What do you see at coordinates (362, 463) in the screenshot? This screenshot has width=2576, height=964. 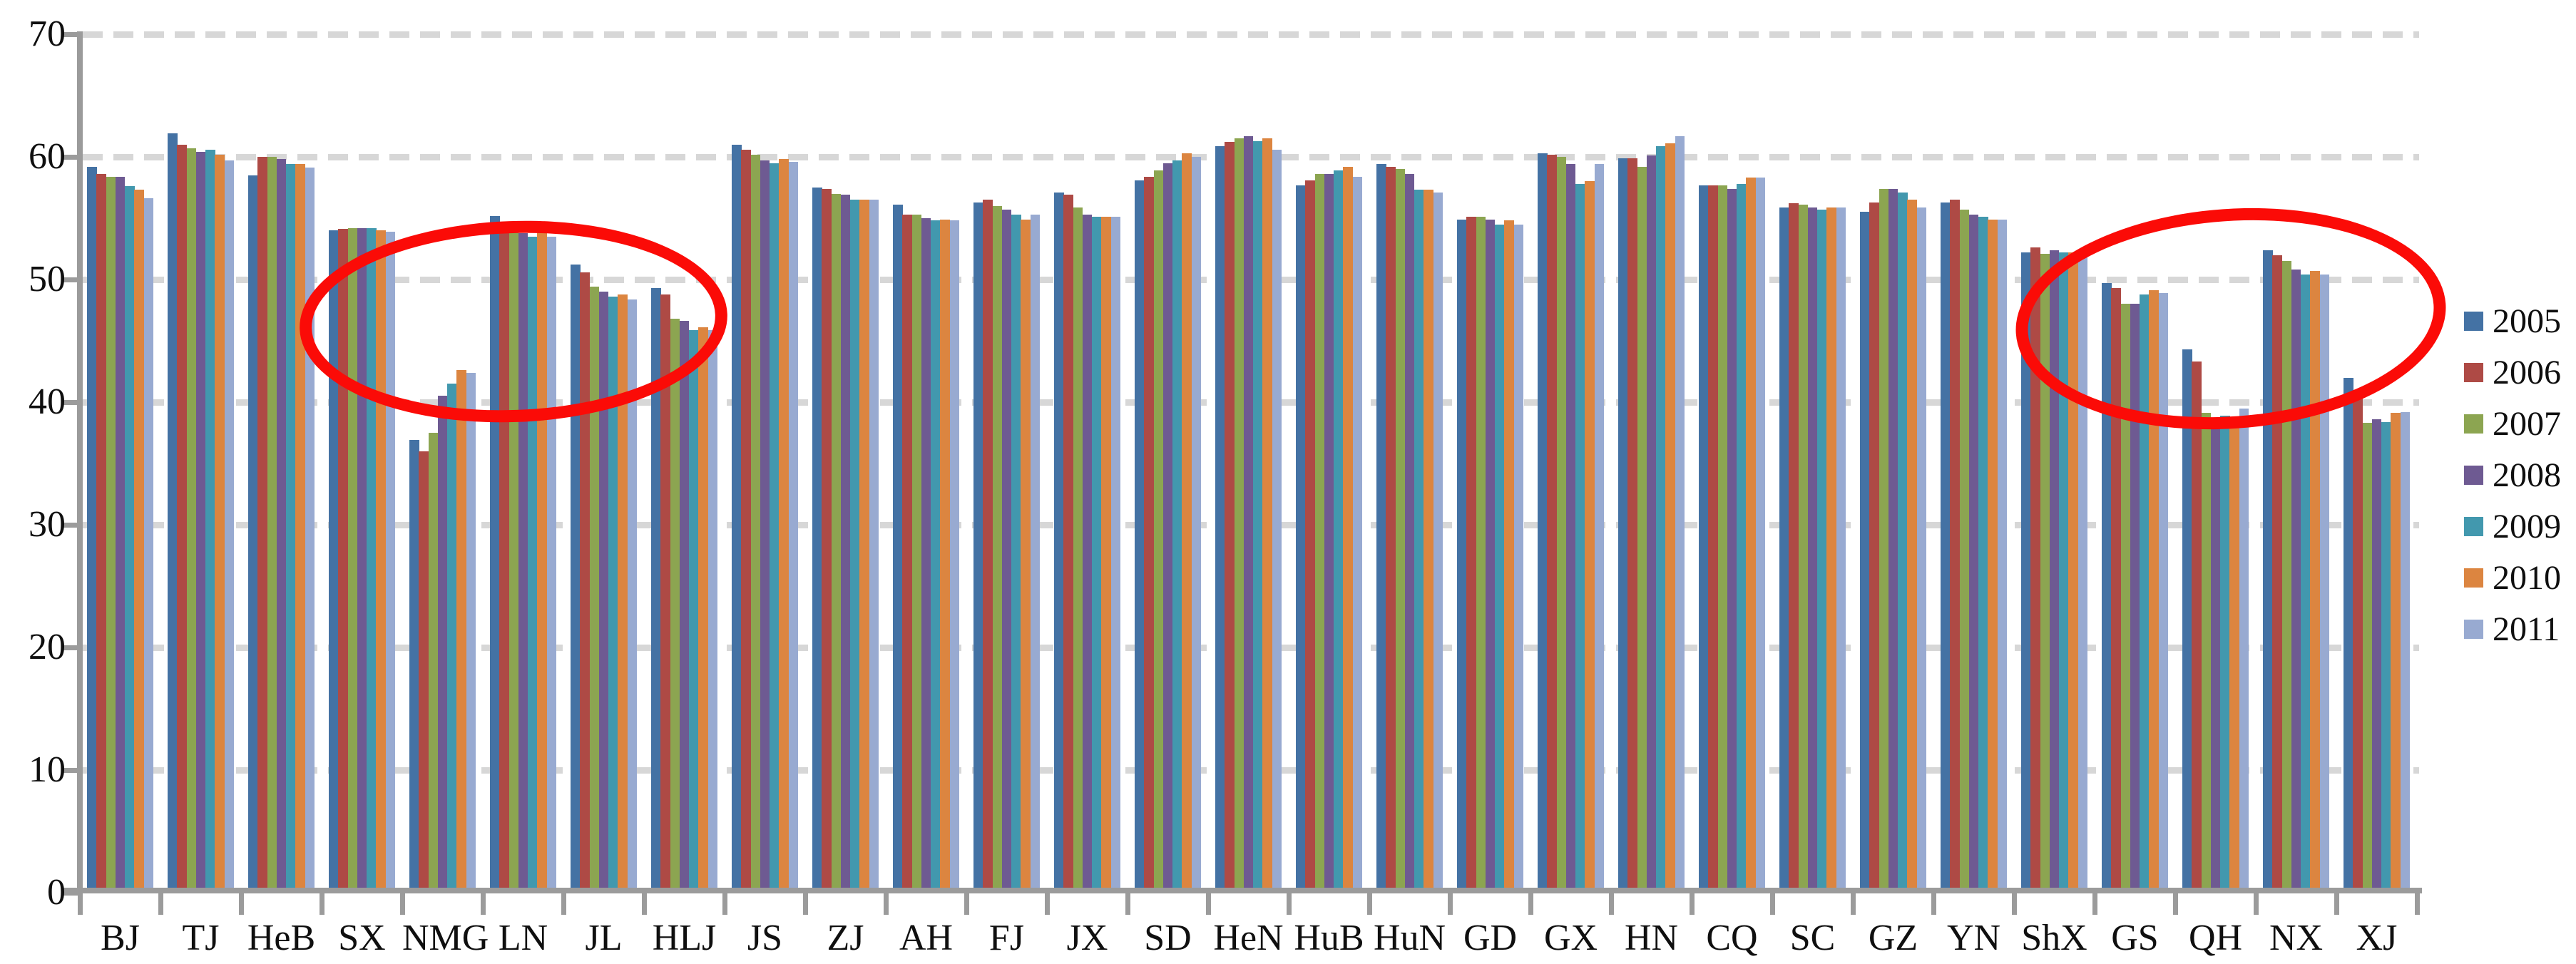 I see `bar-group-SX` at bounding box center [362, 463].